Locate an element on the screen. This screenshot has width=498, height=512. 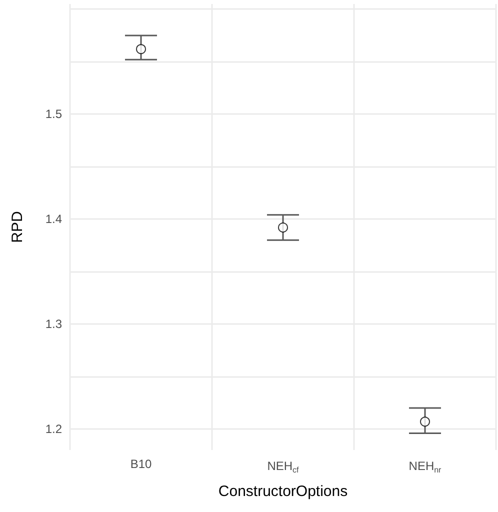
y-tick-label: 1.4 is located at coordinates (53, 219).